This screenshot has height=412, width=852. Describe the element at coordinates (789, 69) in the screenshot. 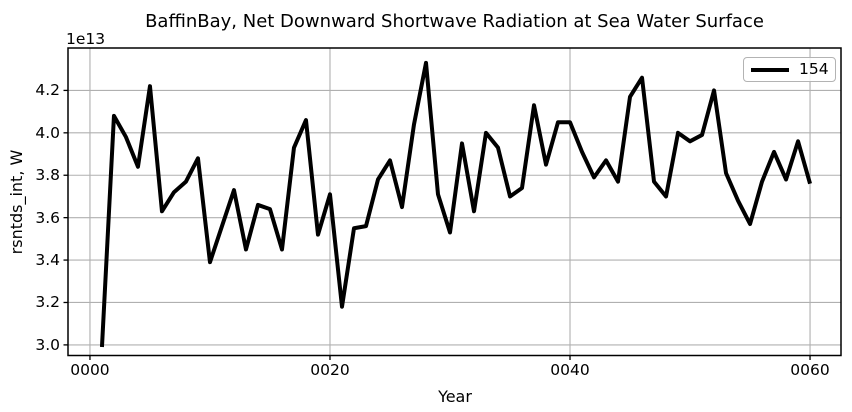

I see `legend: 154` at that location.